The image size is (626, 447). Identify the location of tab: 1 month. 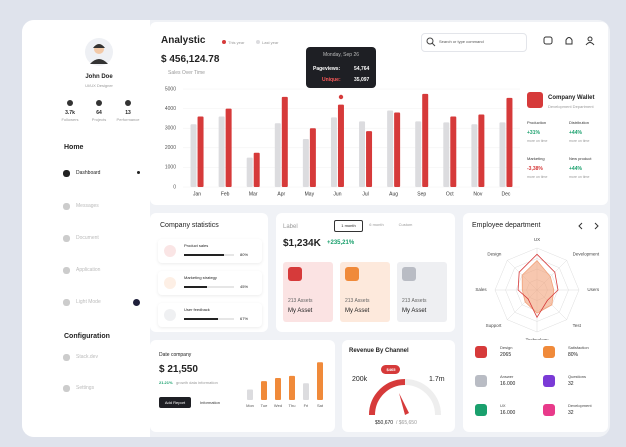
(348, 226).